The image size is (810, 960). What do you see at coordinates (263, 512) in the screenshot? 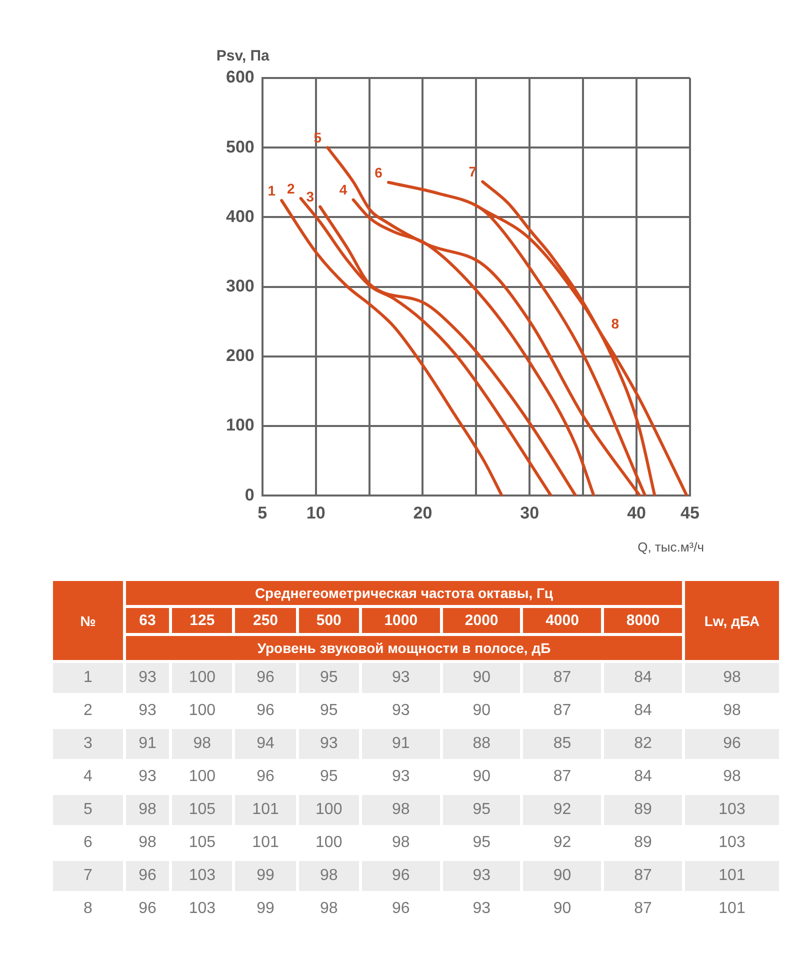
I see `x-tick-label: 5` at bounding box center [263, 512].